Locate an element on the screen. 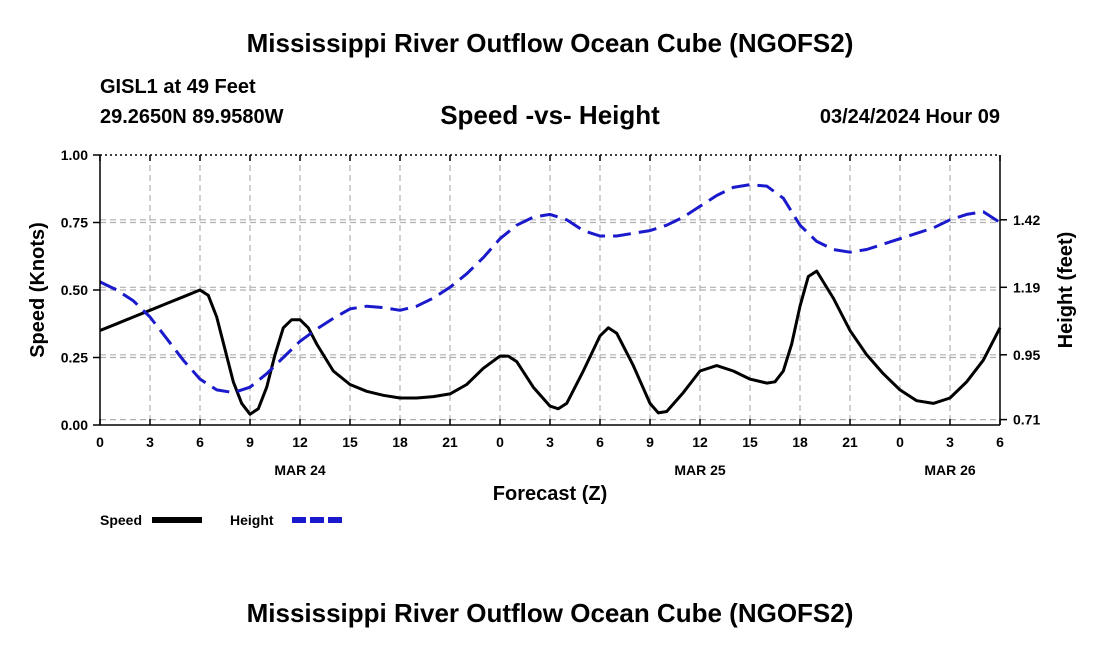  station-coordinates: 29.2650N 89.9580W is located at coordinates (192, 117).